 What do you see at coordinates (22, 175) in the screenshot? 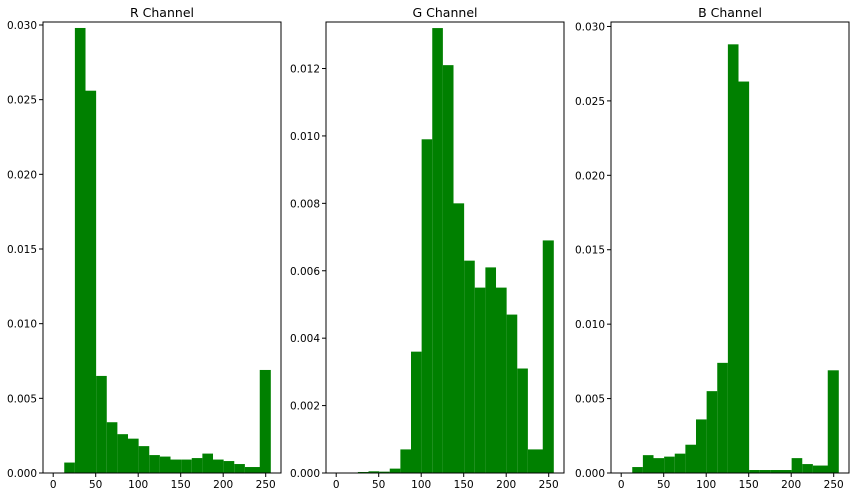
I see `r-channel-y-tick-label: 0.020` at bounding box center [22, 175].